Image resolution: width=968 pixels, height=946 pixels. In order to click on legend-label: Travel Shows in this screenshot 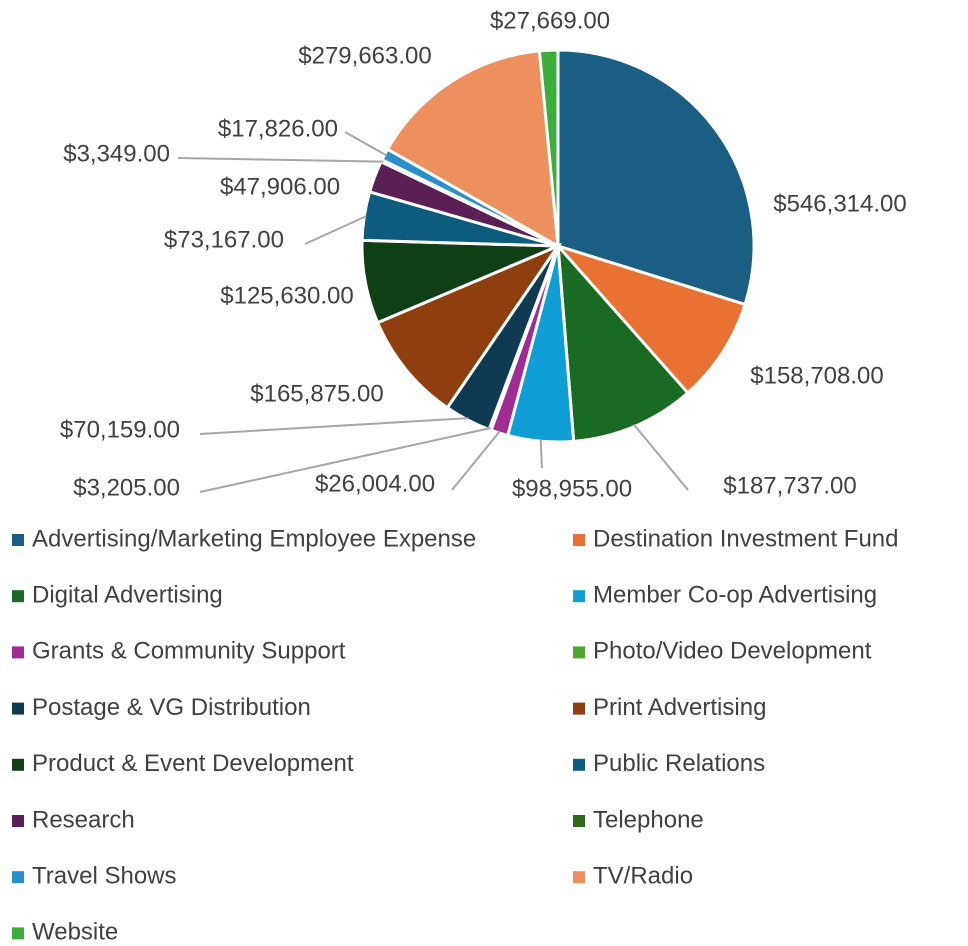, I will do `click(104, 876)`.